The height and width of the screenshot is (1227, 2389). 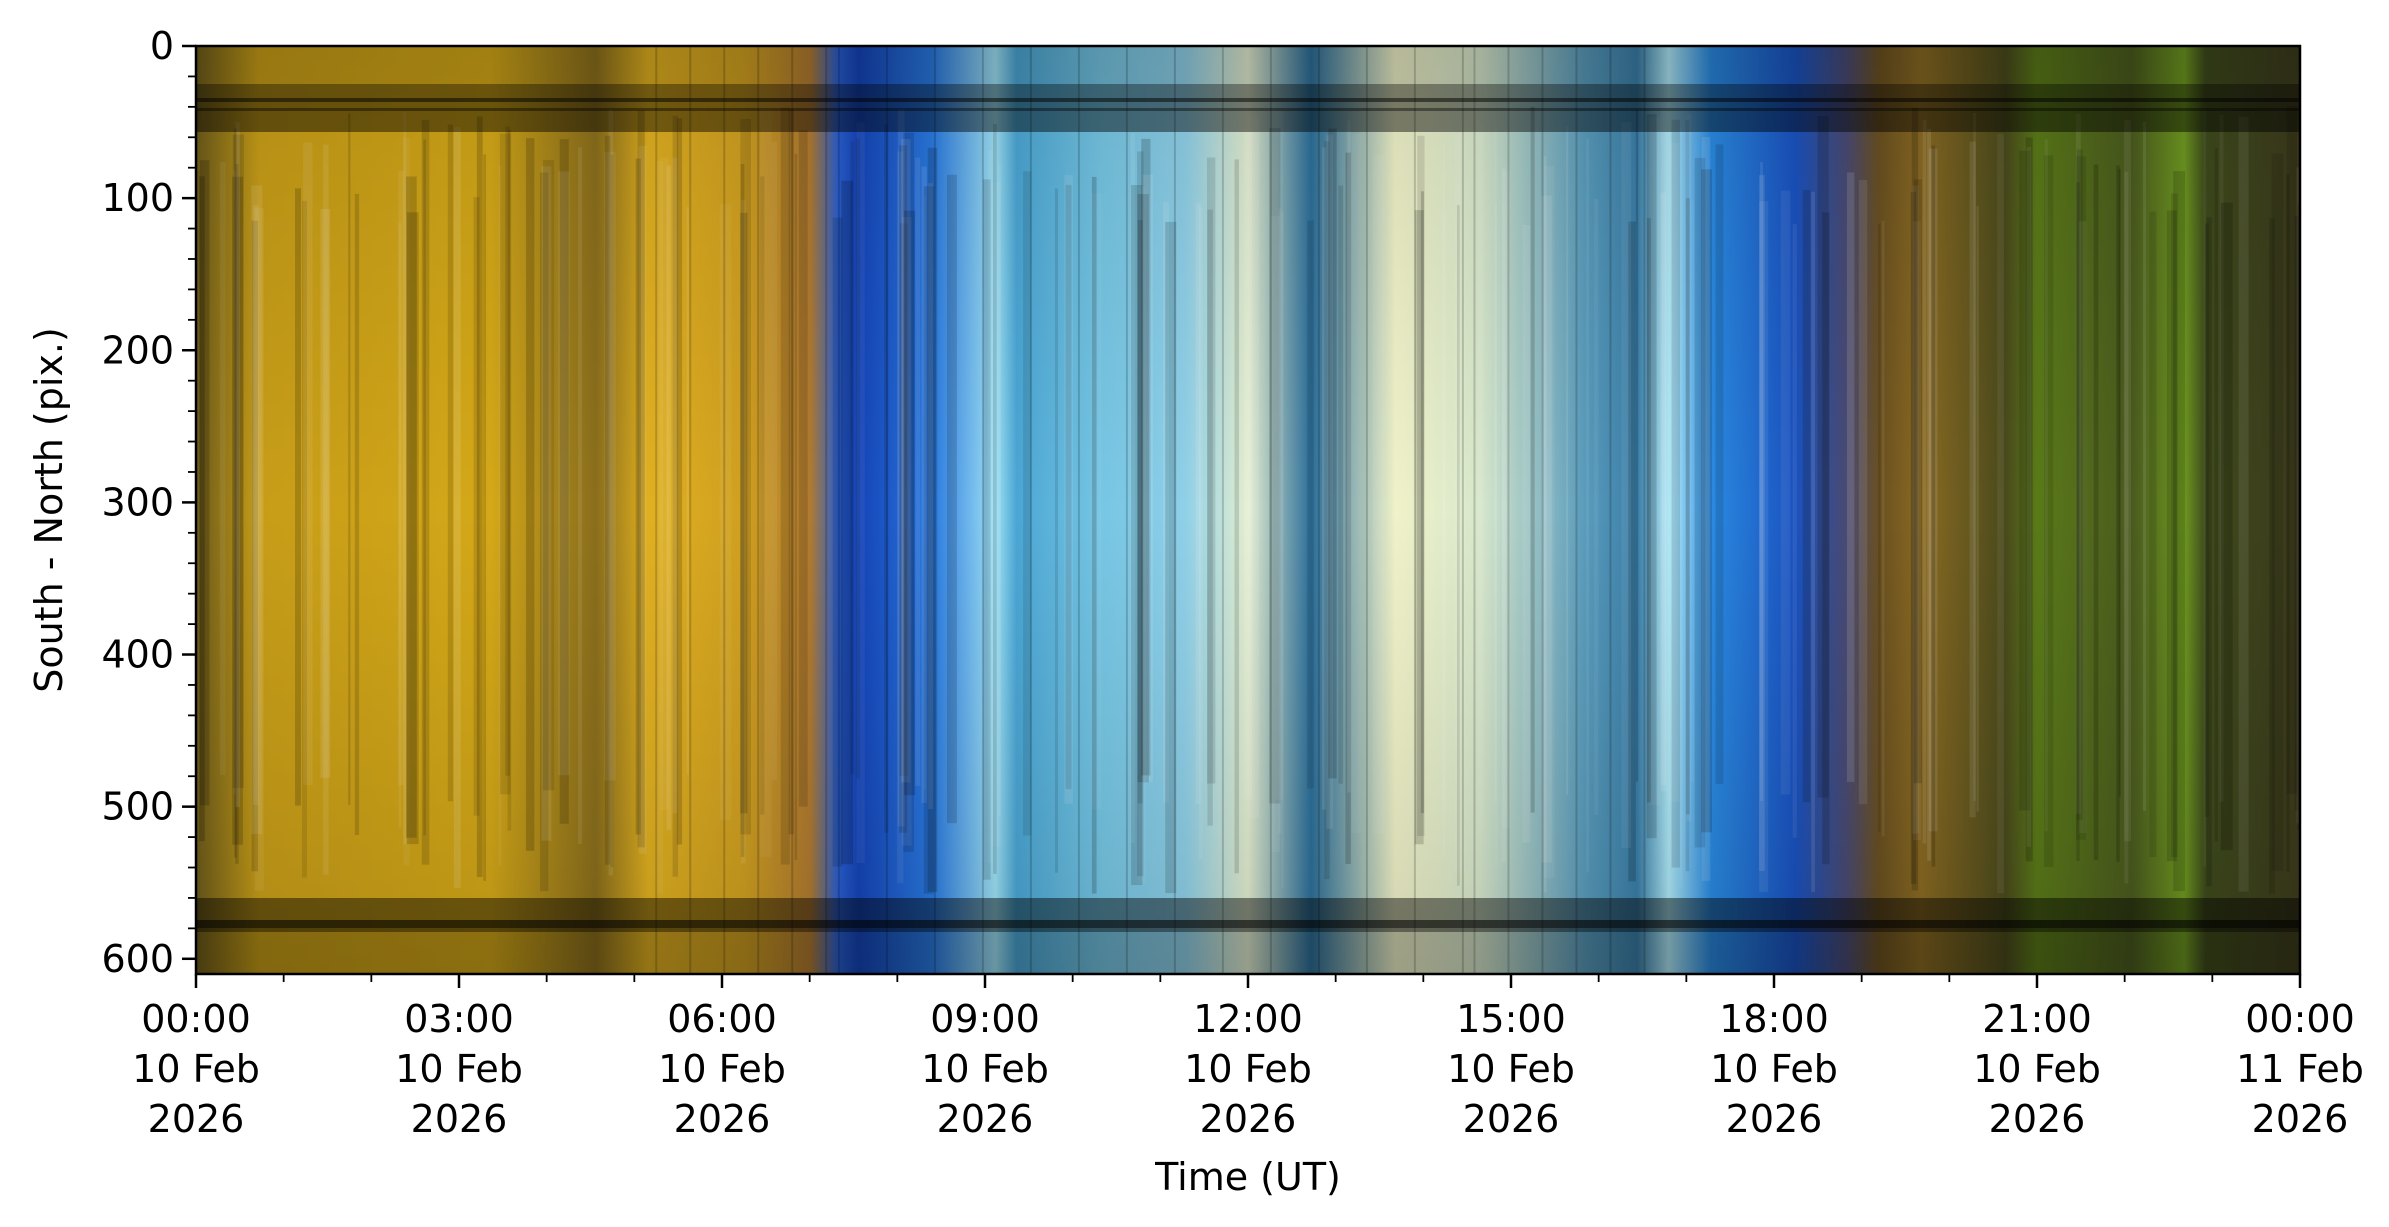 What do you see at coordinates (137, 655) in the screenshot?
I see `y-tick-label: 400` at bounding box center [137, 655].